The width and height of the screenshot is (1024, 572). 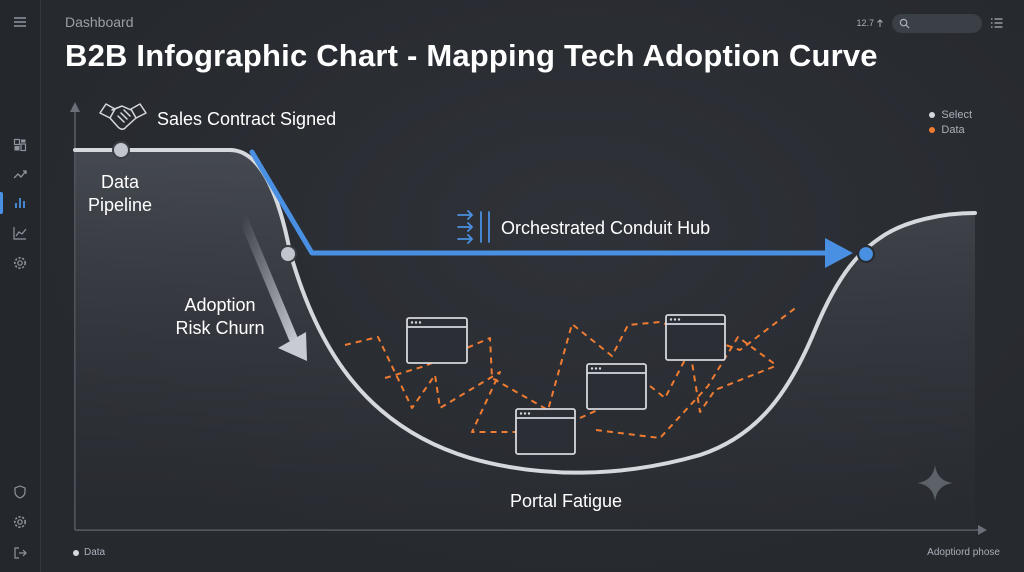 What do you see at coordinates (246, 119) in the screenshot?
I see `label-sales-contract: Sales Contract Signed` at bounding box center [246, 119].